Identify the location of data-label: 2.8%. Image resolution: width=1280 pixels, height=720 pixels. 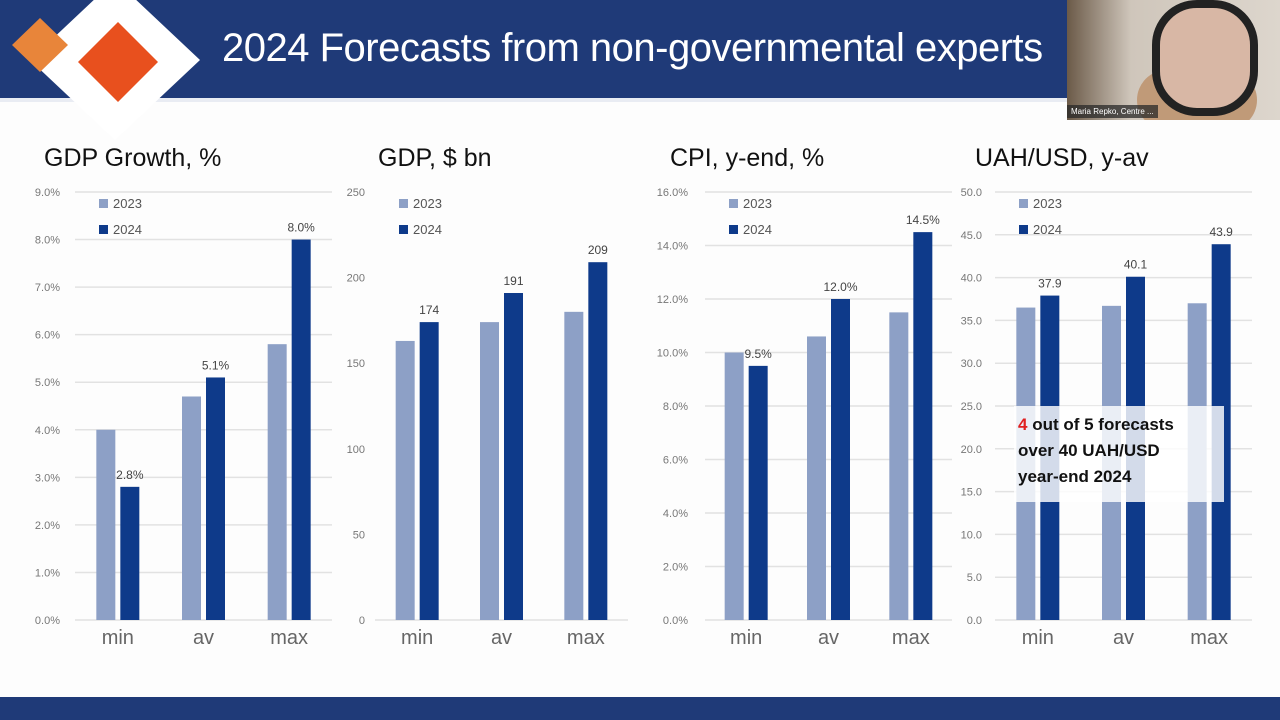
(130, 475).